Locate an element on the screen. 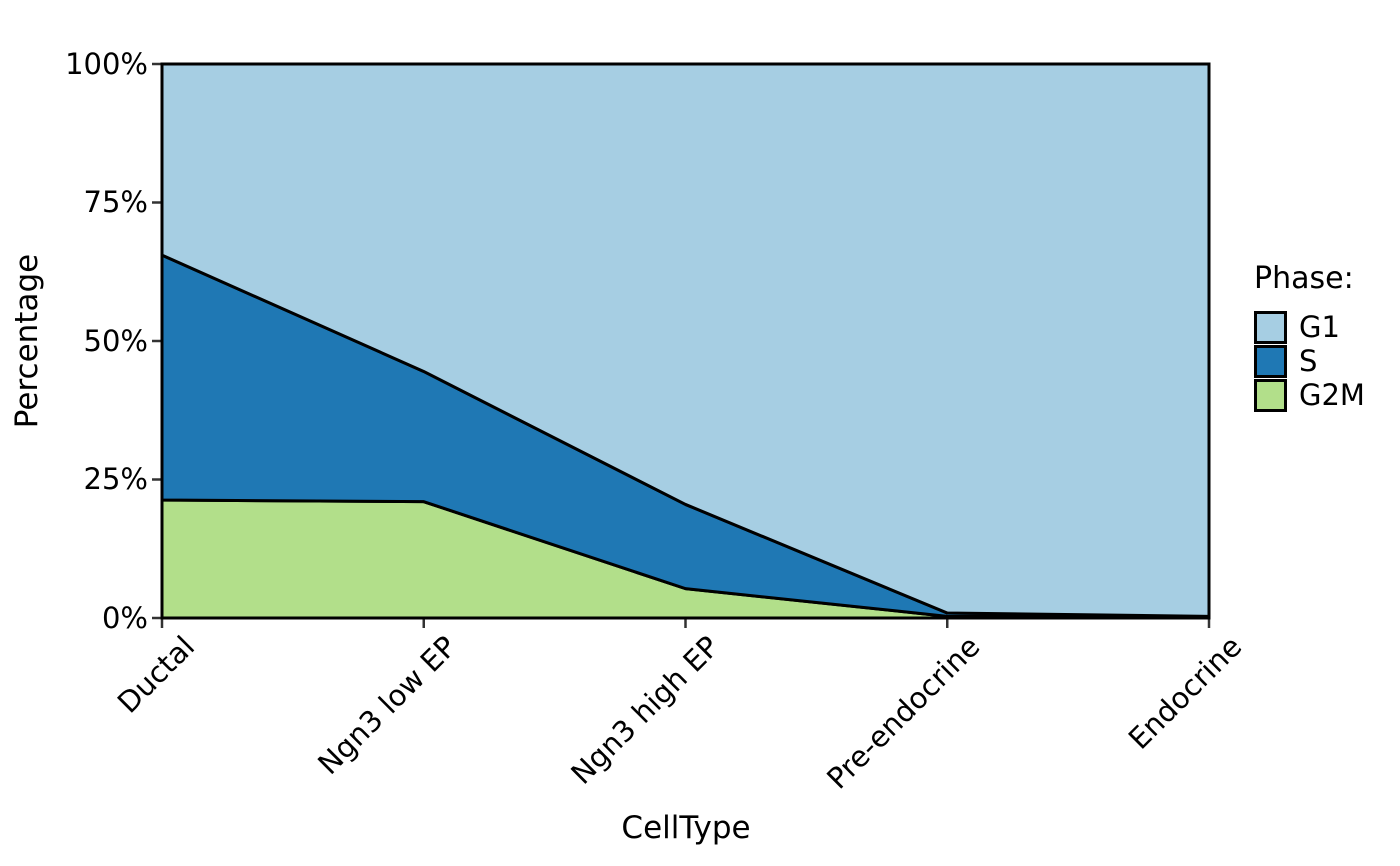  s-swatch-icon is located at coordinates (1270, 361).